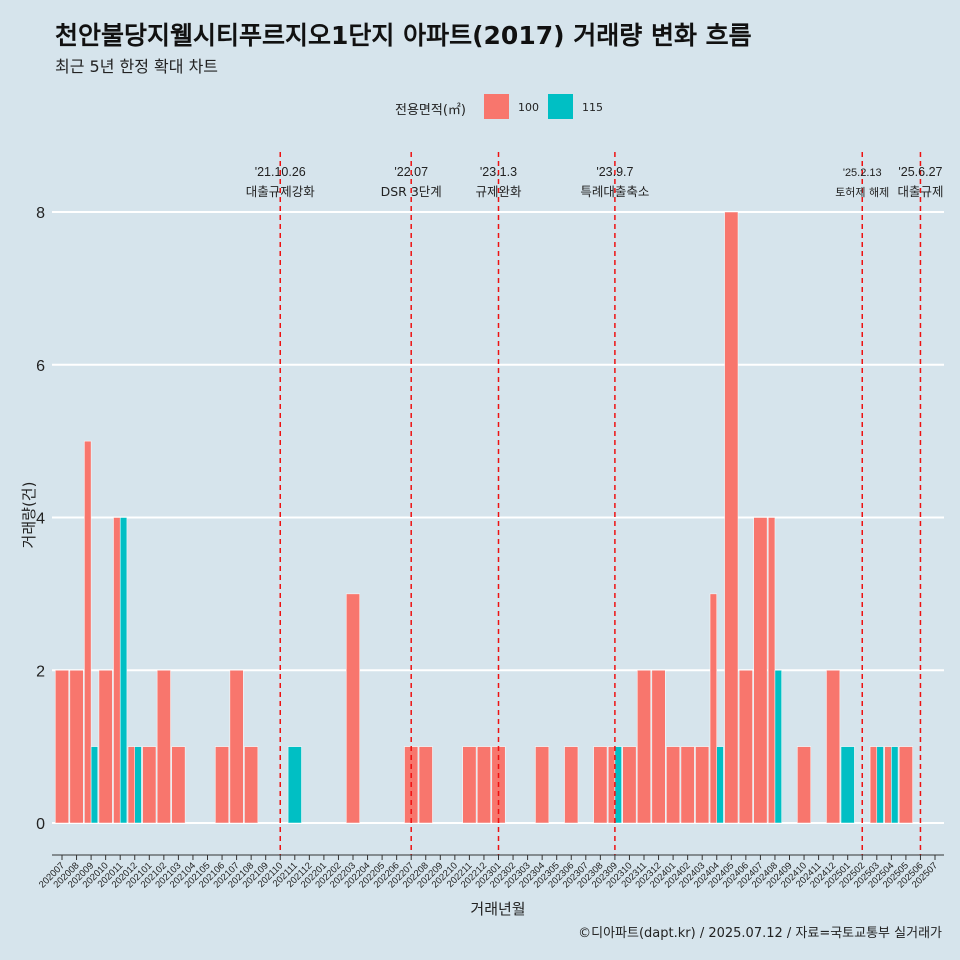 The height and width of the screenshot is (960, 960). I want to click on chart-title: 천안불당지웰시티푸르지오1단지 아파트(2017) 거래량 변화 흐름, so click(403, 35).